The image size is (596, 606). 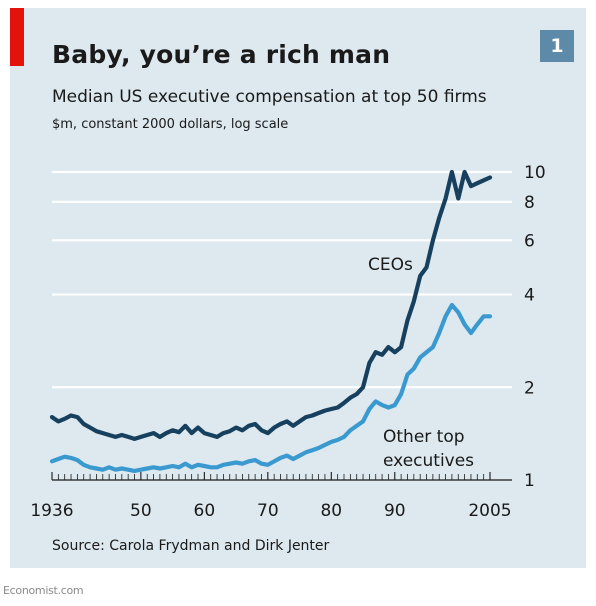 What do you see at coordinates (268, 511) in the screenshot?
I see `x-tick-label: 70` at bounding box center [268, 511].